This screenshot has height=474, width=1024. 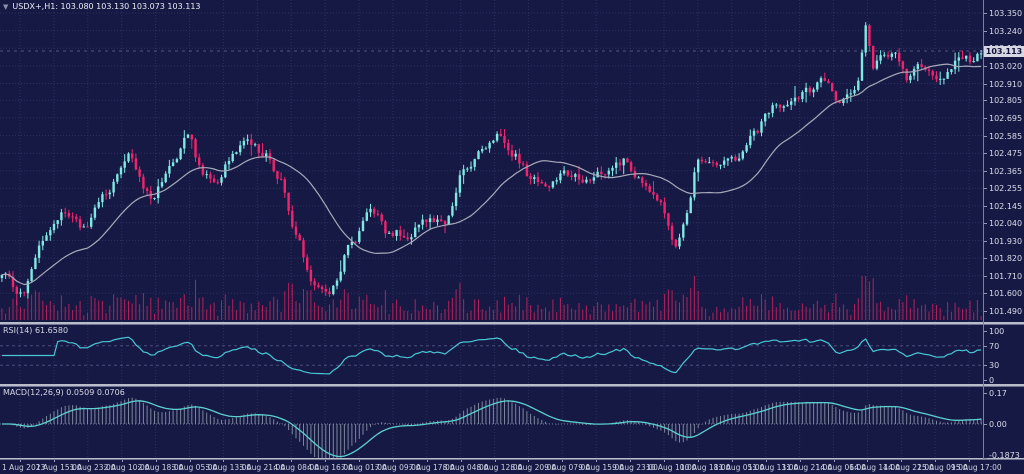 What do you see at coordinates (58, 467) in the screenshot?
I see `time-axis-label: 1 Aug 15:00` at bounding box center [58, 467].